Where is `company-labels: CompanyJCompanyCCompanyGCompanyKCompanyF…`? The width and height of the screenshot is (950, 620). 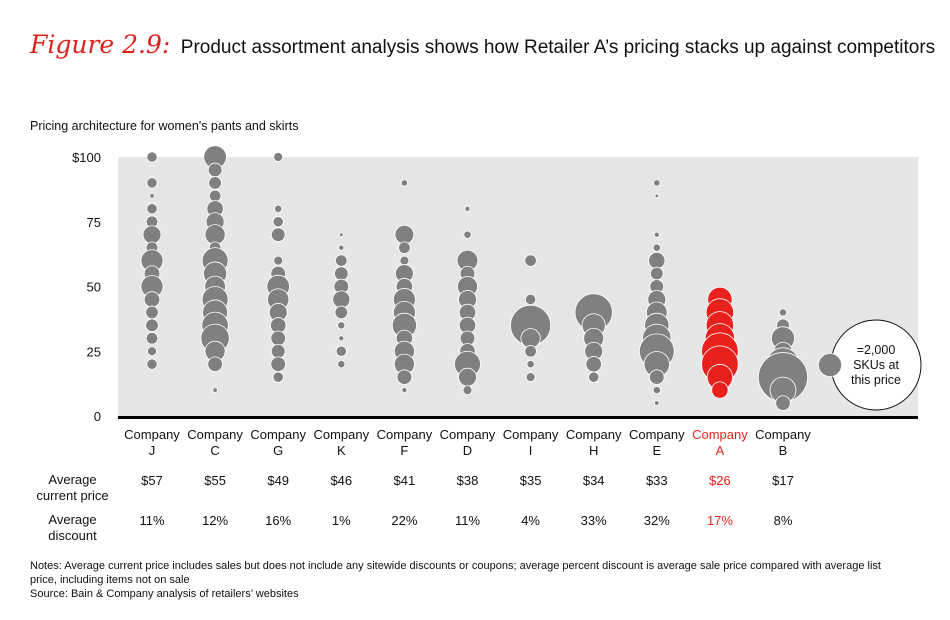 company-labels: CompanyJCompanyCCompanyGCompanyKCompanyF… is located at coordinates (467, 442).